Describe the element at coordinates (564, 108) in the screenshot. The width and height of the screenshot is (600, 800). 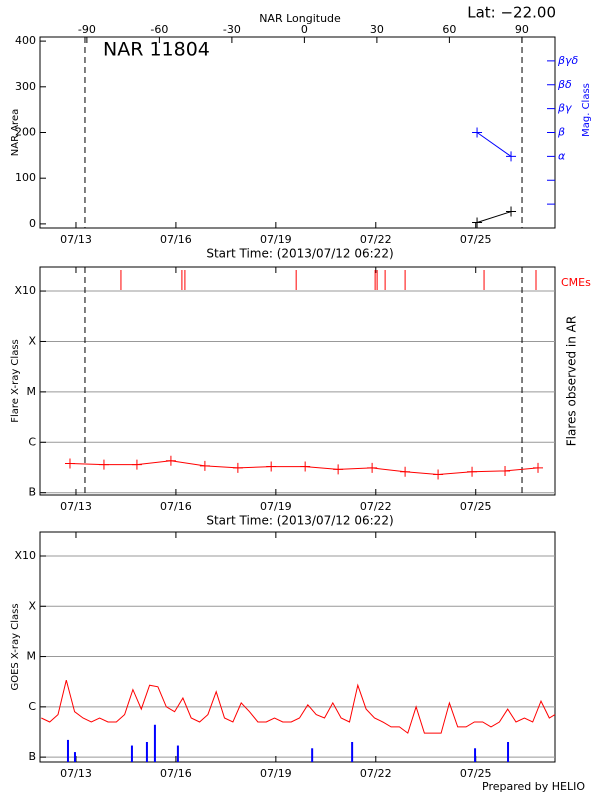
I see `y2-tick-label: βγ` at that location.